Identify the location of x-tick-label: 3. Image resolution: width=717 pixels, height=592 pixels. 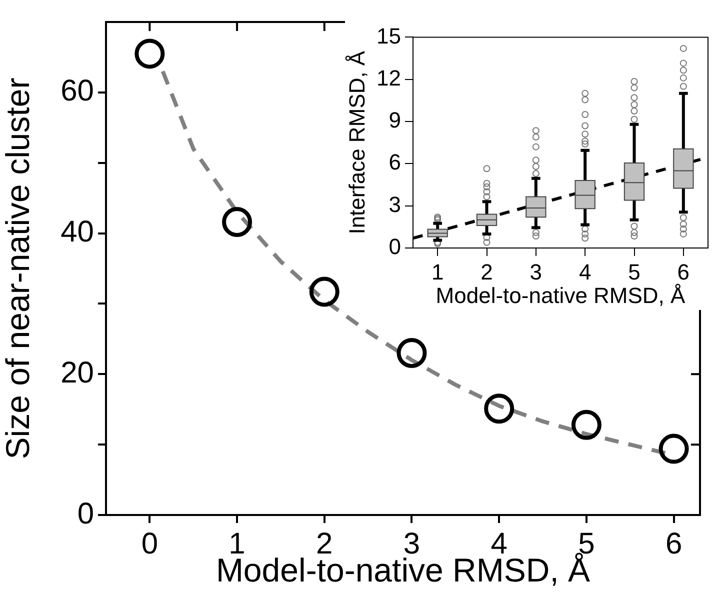
(536, 271).